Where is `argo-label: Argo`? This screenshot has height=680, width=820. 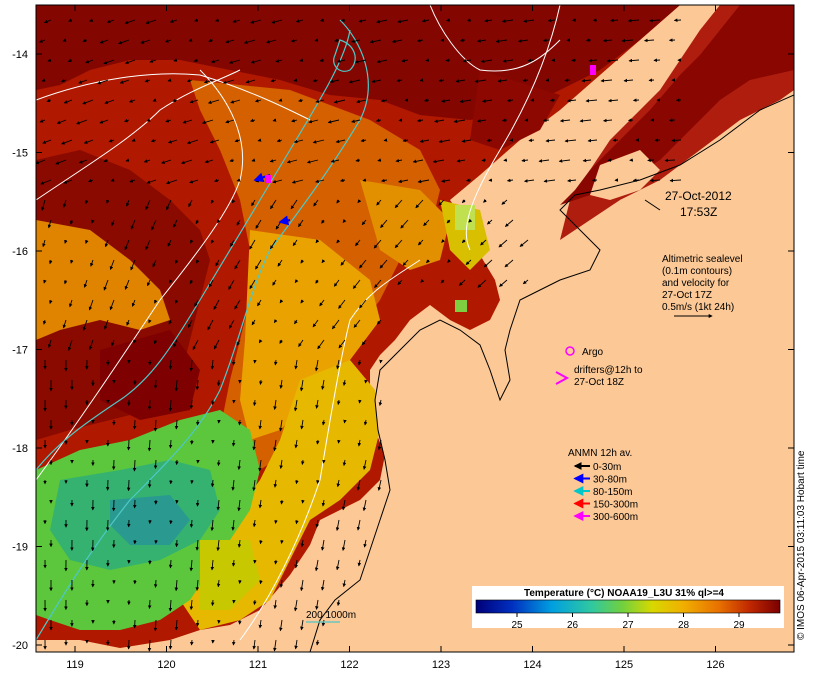
argo-label: Argo is located at coordinates (593, 352).